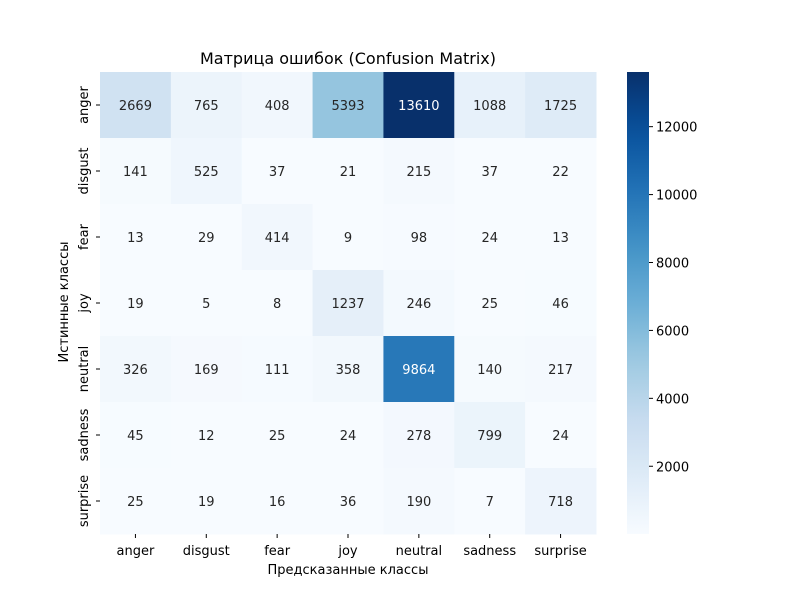 This screenshot has width=800, height=605. I want to click on y-tick-label: surprise, so click(84, 501).